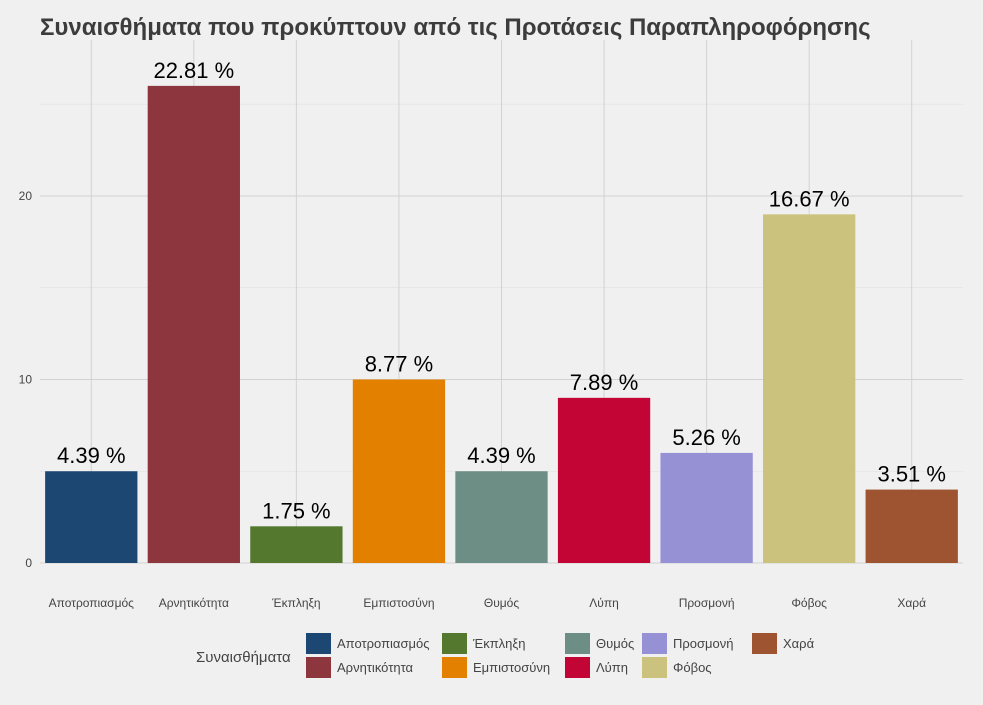 The image size is (983, 705). I want to click on legend-label: Θυμός, so click(615, 643).